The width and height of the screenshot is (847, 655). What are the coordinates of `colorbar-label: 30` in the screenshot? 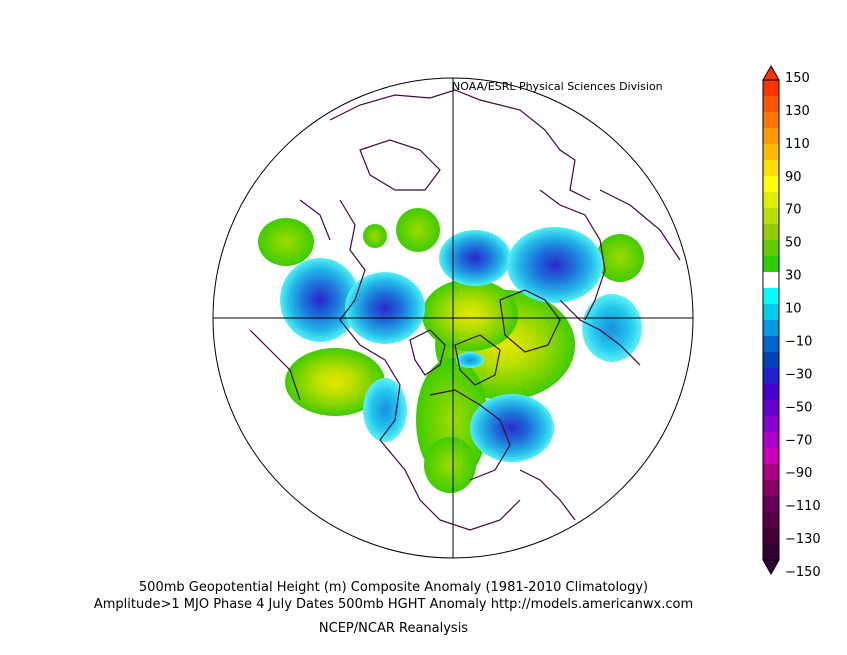 It's located at (793, 276).